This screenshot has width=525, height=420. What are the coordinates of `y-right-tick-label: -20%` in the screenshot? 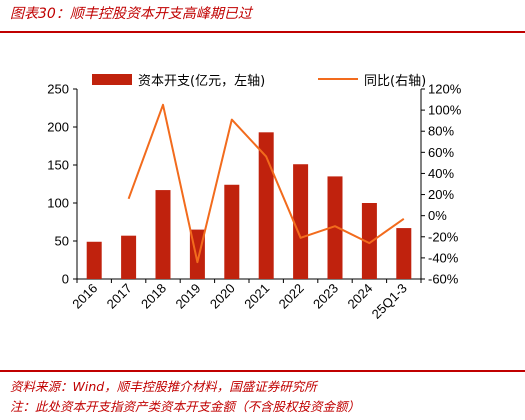 It's located at (443, 236).